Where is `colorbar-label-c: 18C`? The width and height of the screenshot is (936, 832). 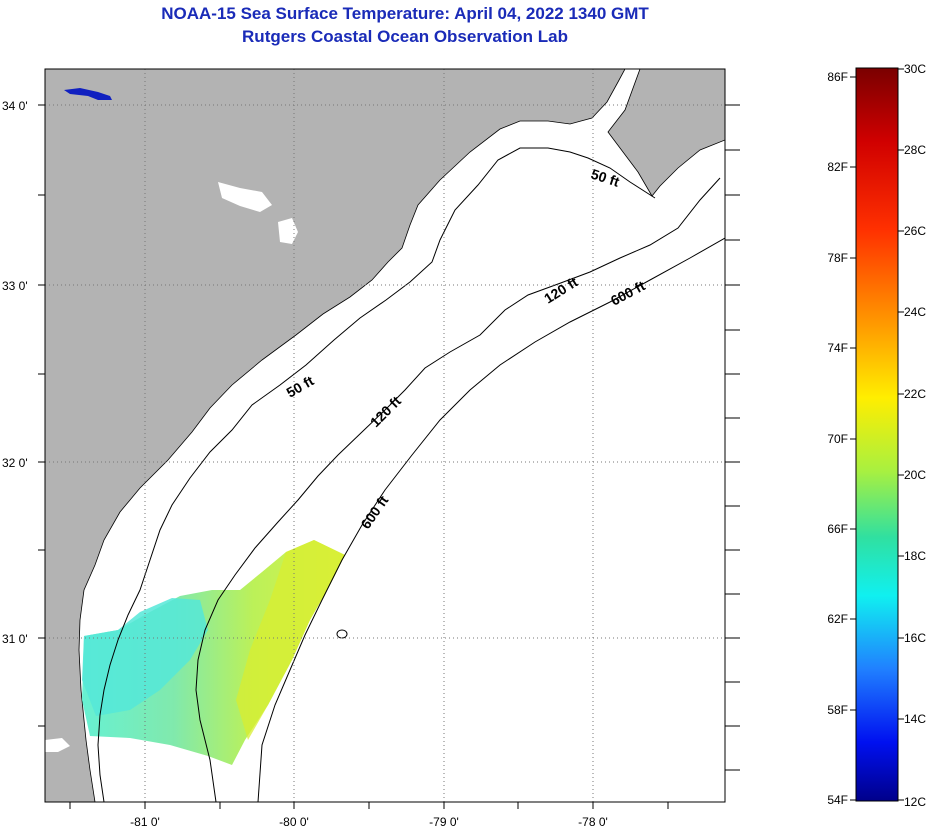
colorbar-label-c: 18C is located at coordinates (915, 556).